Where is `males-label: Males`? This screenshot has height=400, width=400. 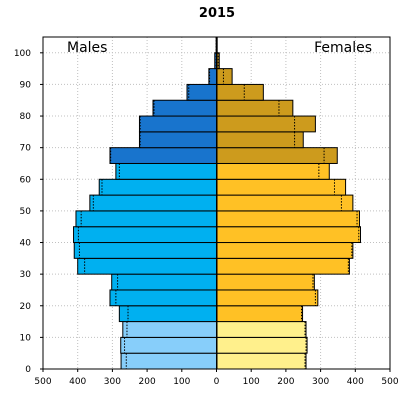
males-label: Males is located at coordinates (87, 48).